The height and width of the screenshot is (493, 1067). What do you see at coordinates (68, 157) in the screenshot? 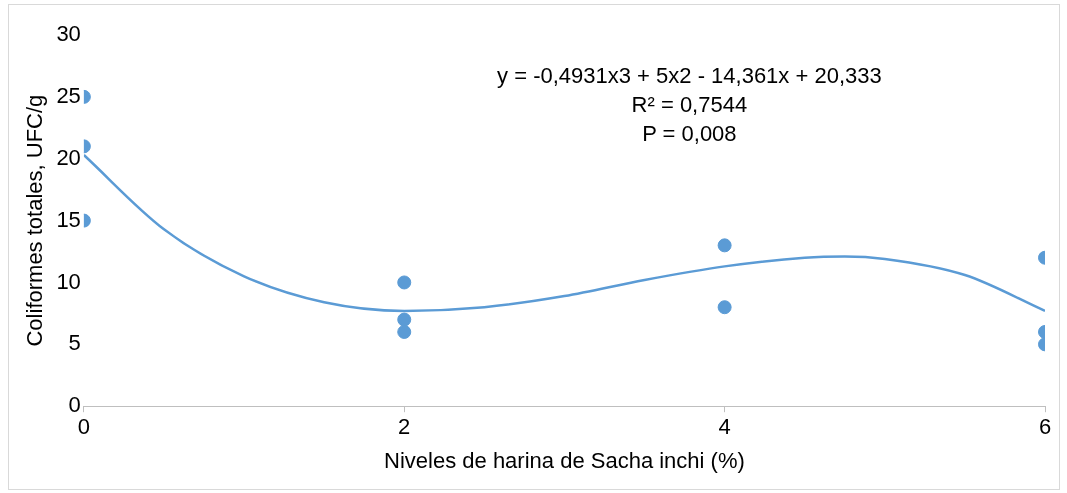
I see `y-tick-label: 20` at bounding box center [68, 157].